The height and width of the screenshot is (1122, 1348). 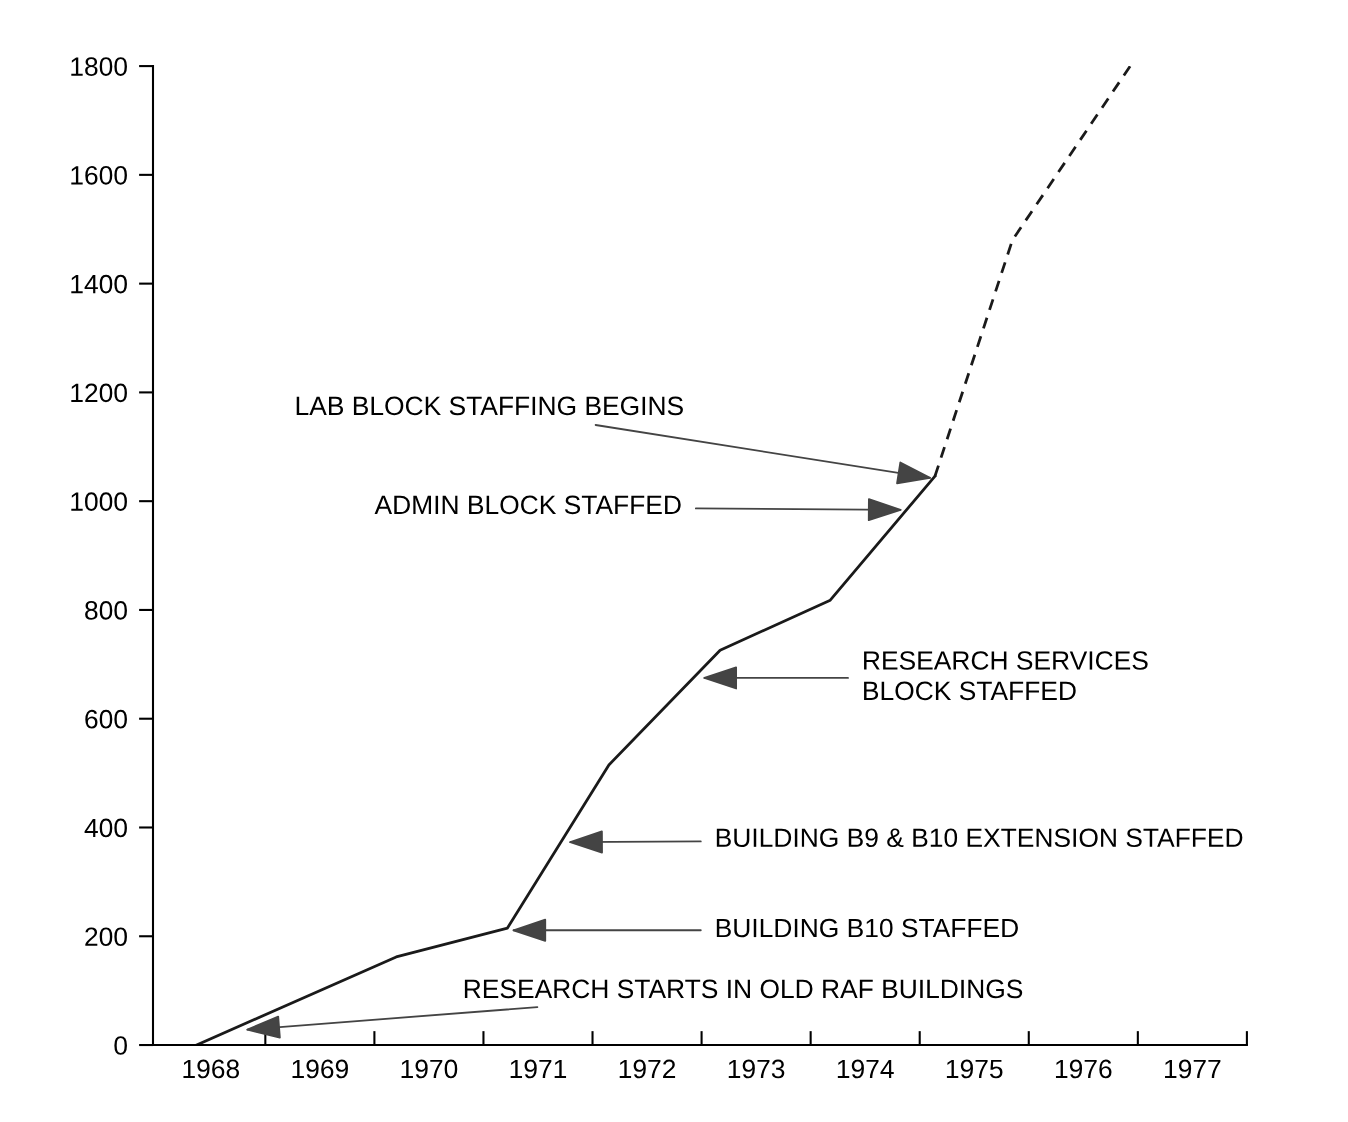 What do you see at coordinates (105, 828) in the screenshot?
I see `y-tick-label: 400` at bounding box center [105, 828].